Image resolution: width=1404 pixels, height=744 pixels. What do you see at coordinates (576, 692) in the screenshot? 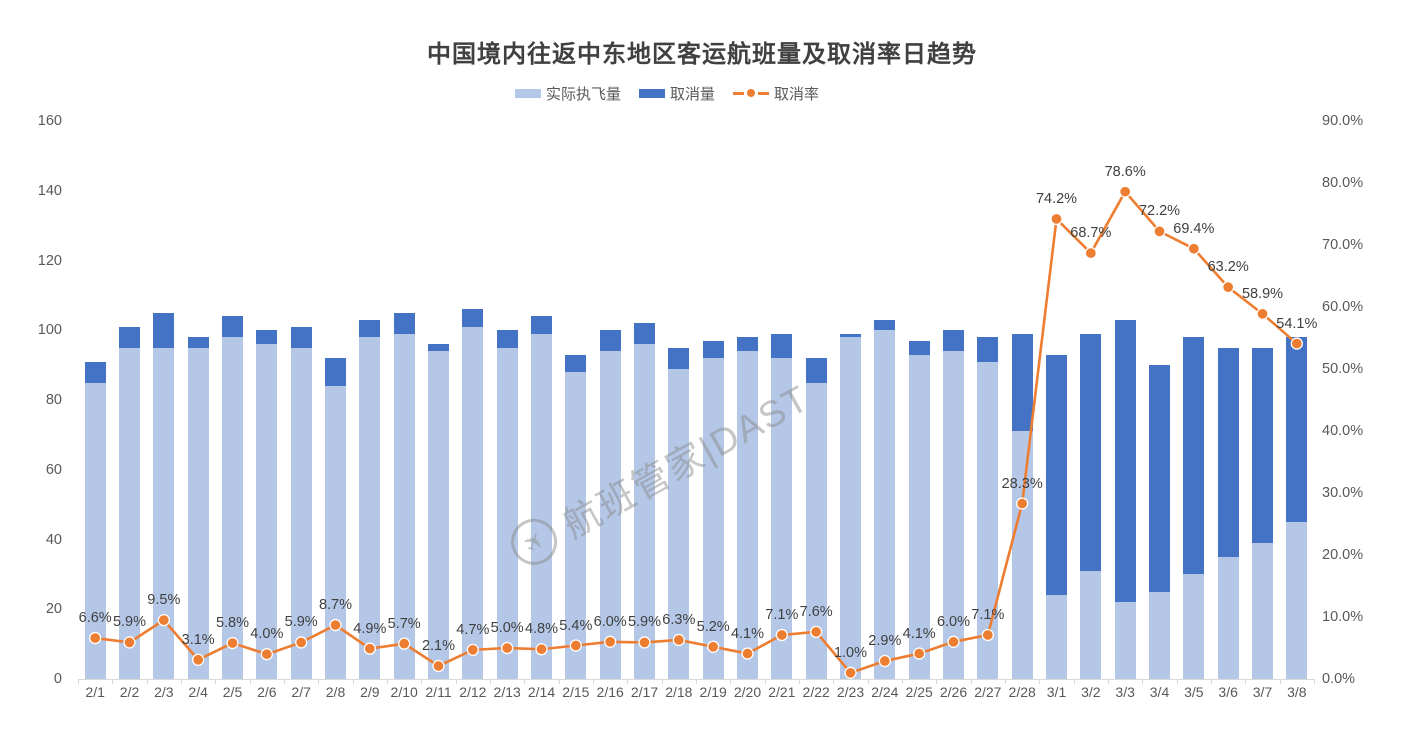
I see `x-axis-category-label: 2/15` at bounding box center [576, 692].